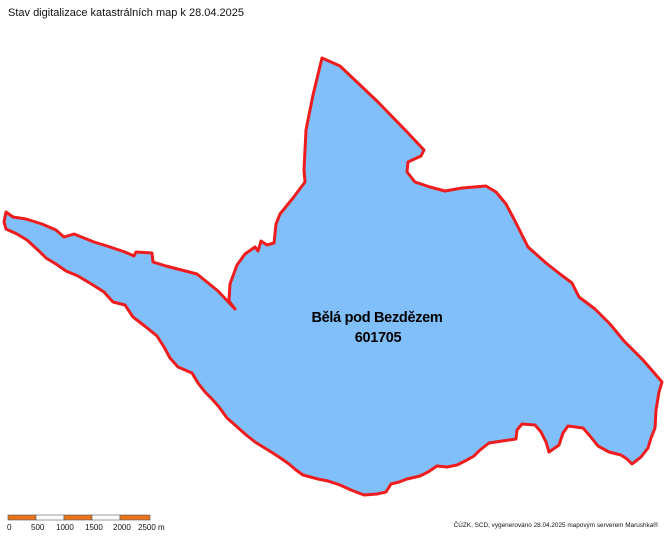  Describe the element at coordinates (38, 527) in the screenshot. I see `scale-label-500: 500` at that location.